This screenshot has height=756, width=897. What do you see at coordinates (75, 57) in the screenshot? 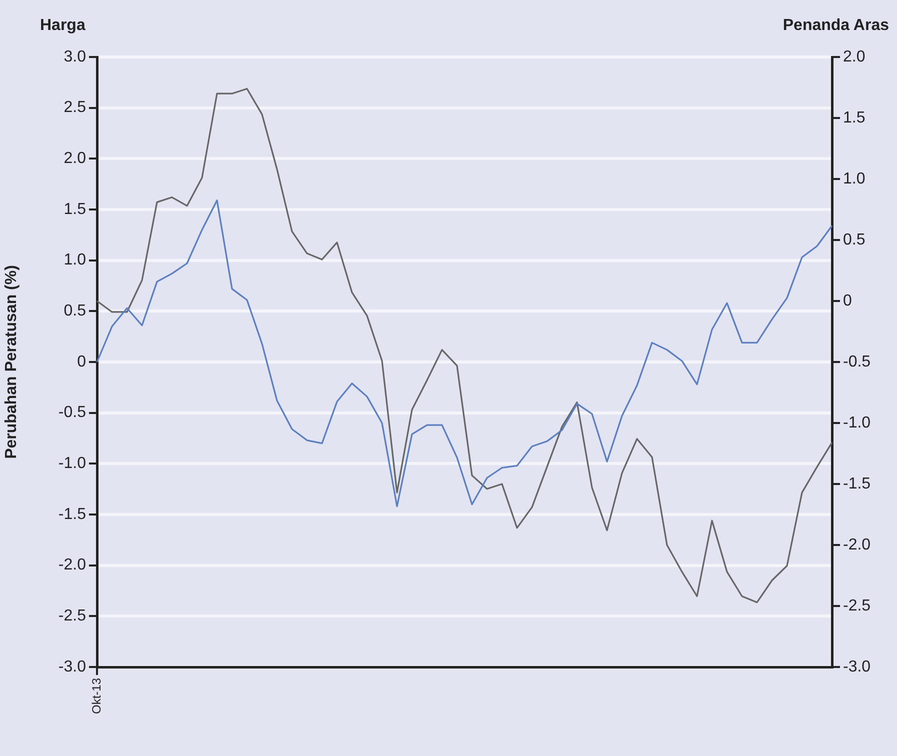
I see `y-tick-label: 3.0` at bounding box center [75, 57].